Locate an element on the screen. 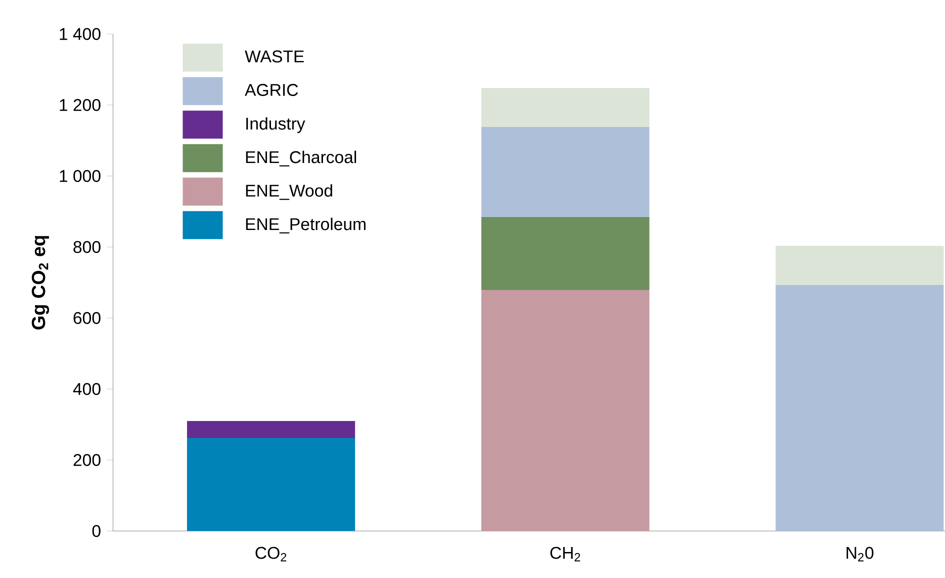 Image resolution: width=945 pixels, height=578 pixels. legend-label: ENE_Charcoal is located at coordinates (301, 158).